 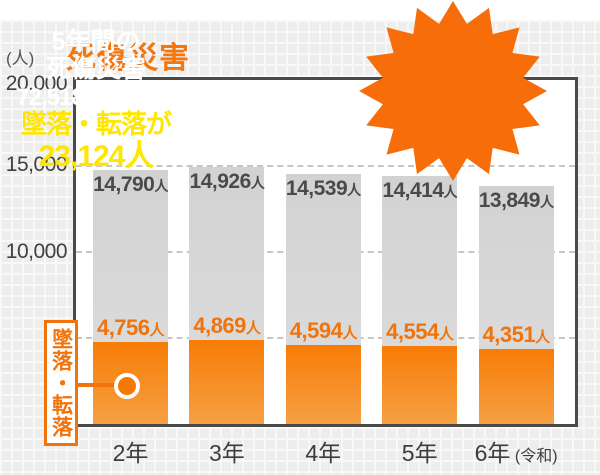 What do you see at coordinates (96, 156) in the screenshot?
I see `badge-line-5: 23,124人` at bounding box center [96, 156].